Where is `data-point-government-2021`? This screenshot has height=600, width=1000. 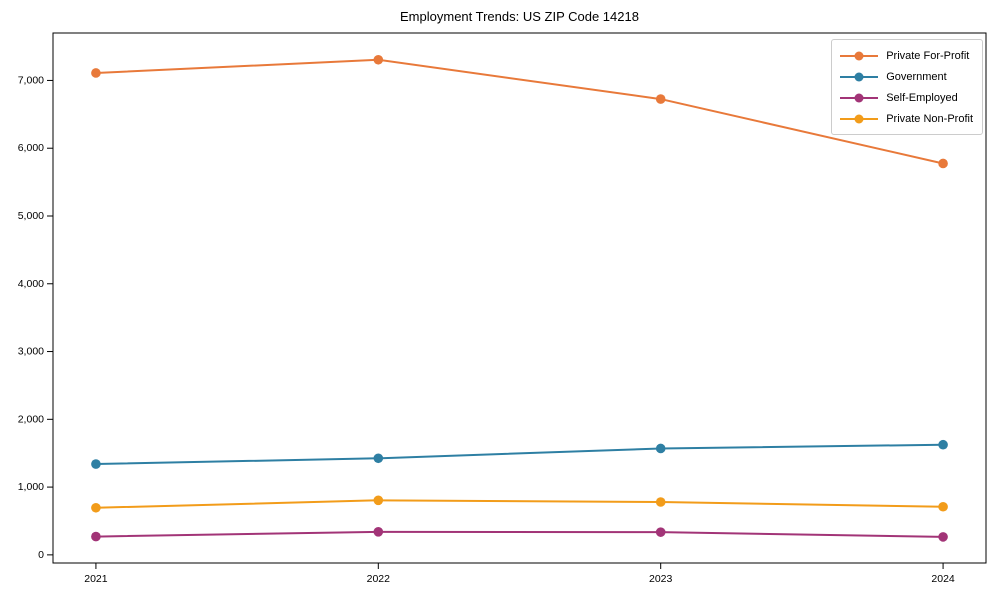
data-point-government-2021 is located at coordinates (96, 464).